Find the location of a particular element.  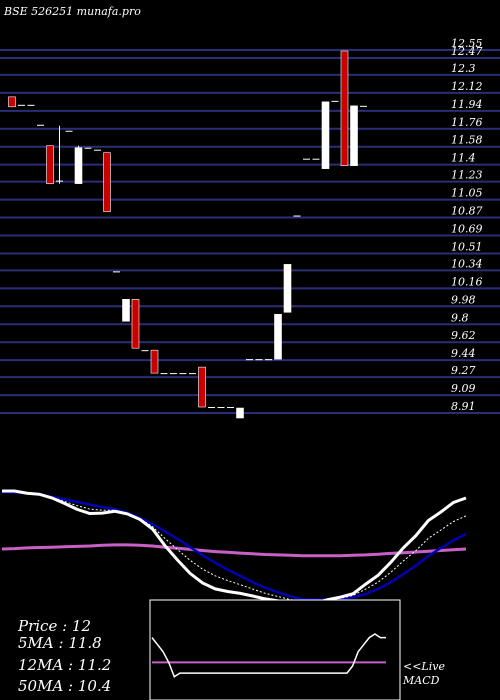

y-tick-label: 9.27 is located at coordinates (463, 370).